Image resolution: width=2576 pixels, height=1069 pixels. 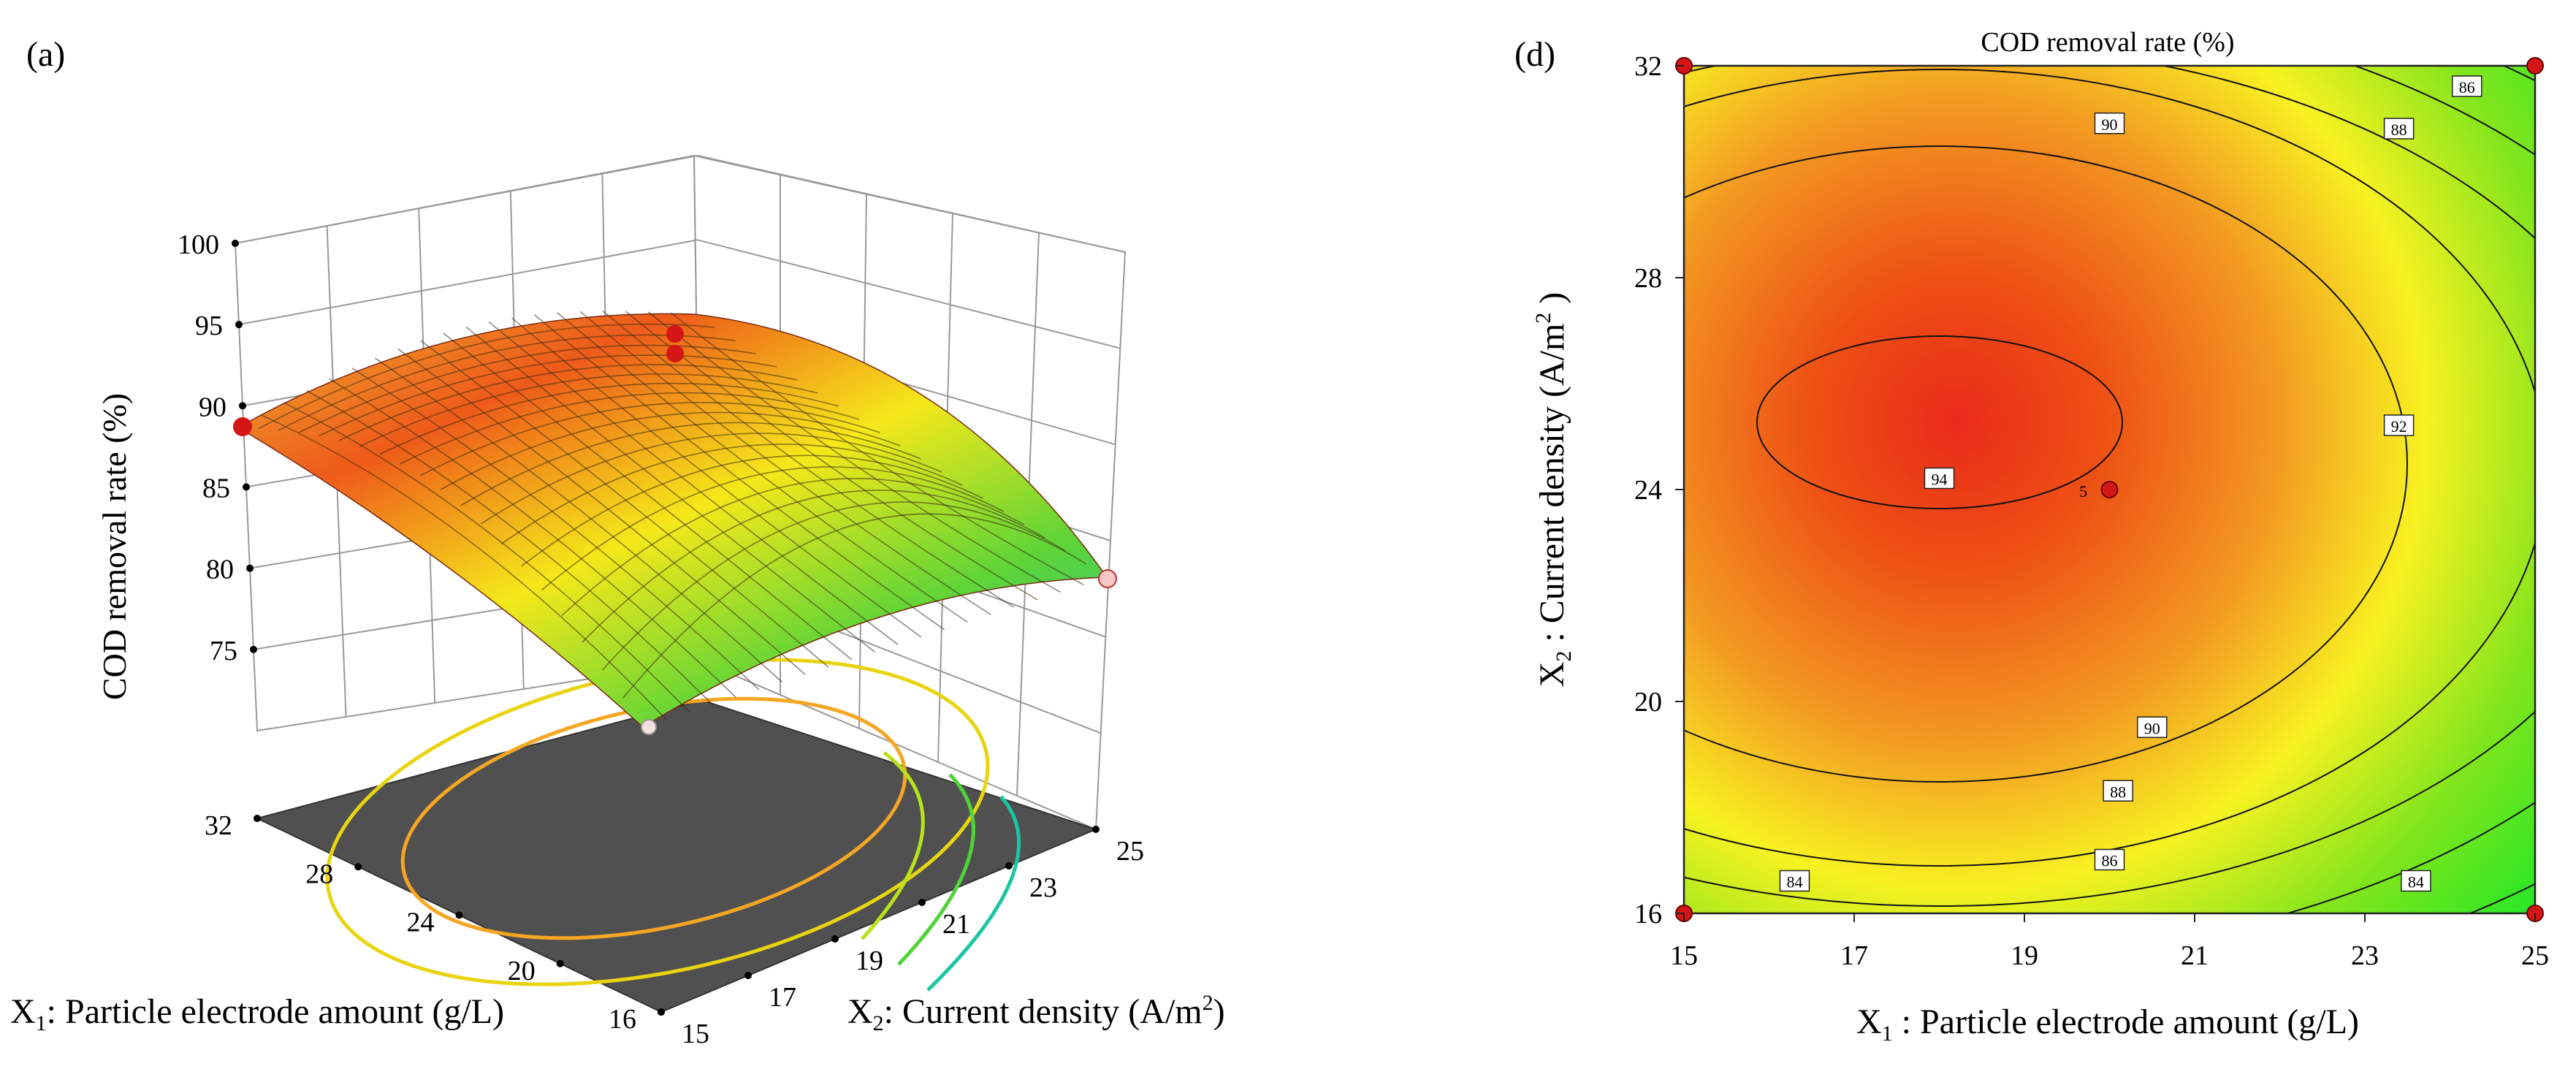 I want to click on x-tick-label: 15, so click(x=1684, y=955).